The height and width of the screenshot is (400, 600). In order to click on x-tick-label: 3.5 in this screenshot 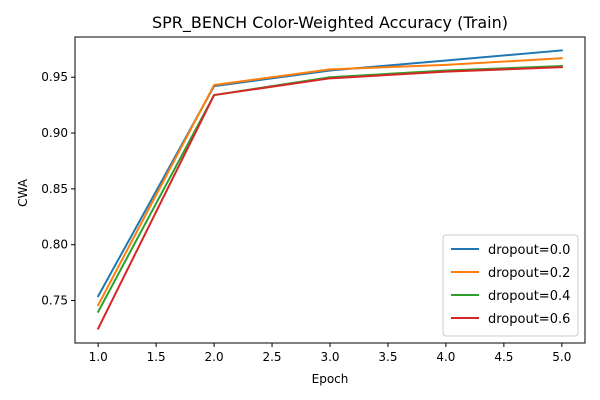, I will do `click(387, 357)`.